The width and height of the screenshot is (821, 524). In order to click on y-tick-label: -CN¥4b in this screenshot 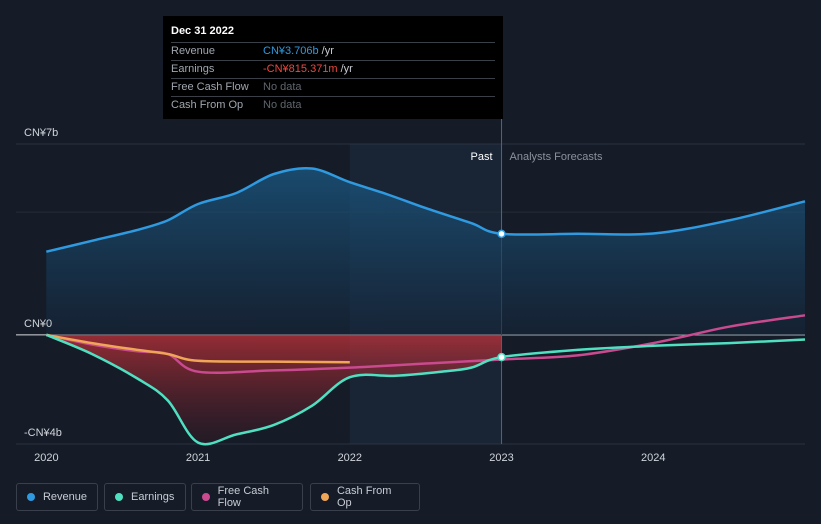, I will do `click(43, 433)`.